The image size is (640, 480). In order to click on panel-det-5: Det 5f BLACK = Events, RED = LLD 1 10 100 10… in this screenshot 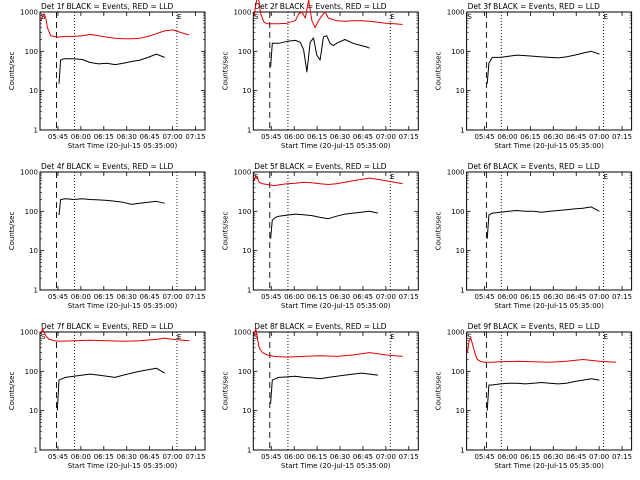, I will do `click(320, 236)`.